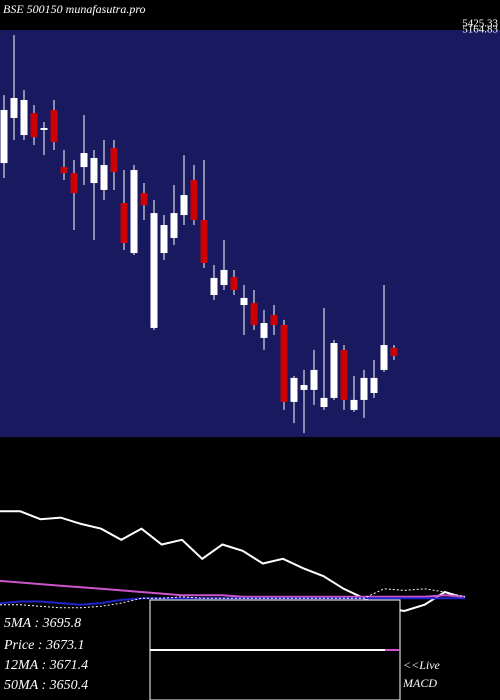  I want to click on macd-label: MACD, so click(419, 683).